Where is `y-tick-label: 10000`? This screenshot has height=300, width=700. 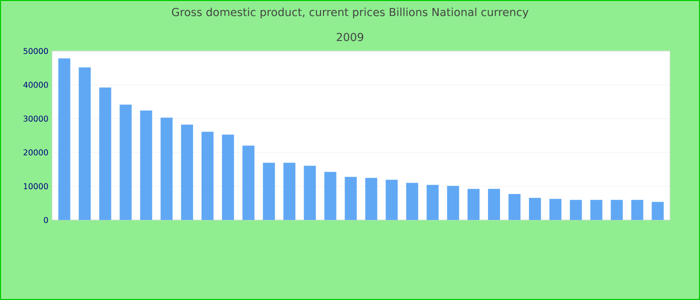 y-tick-label: 10000 is located at coordinates (36, 186).